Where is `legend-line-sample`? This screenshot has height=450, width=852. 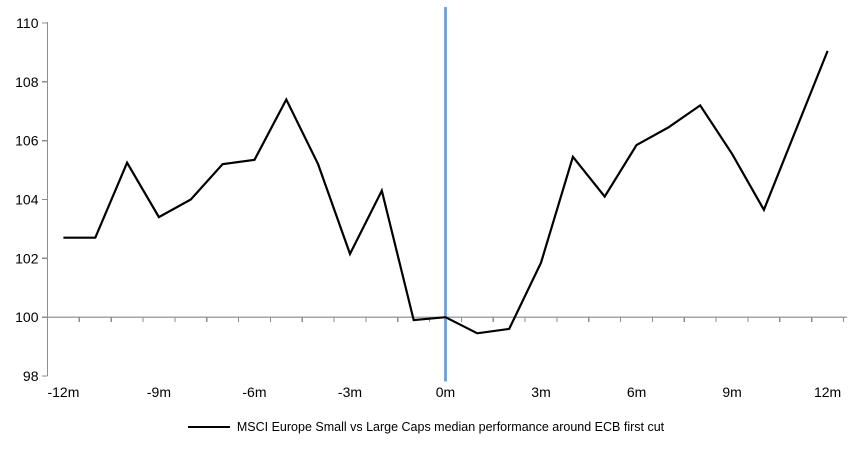
legend-line-sample is located at coordinates (208, 427).